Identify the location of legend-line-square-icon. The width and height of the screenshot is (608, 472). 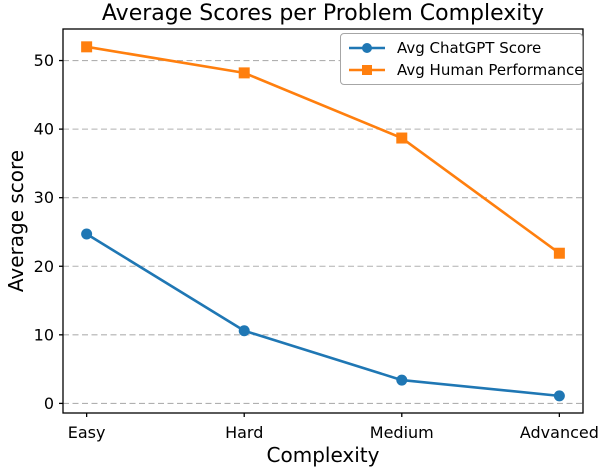
(367, 69).